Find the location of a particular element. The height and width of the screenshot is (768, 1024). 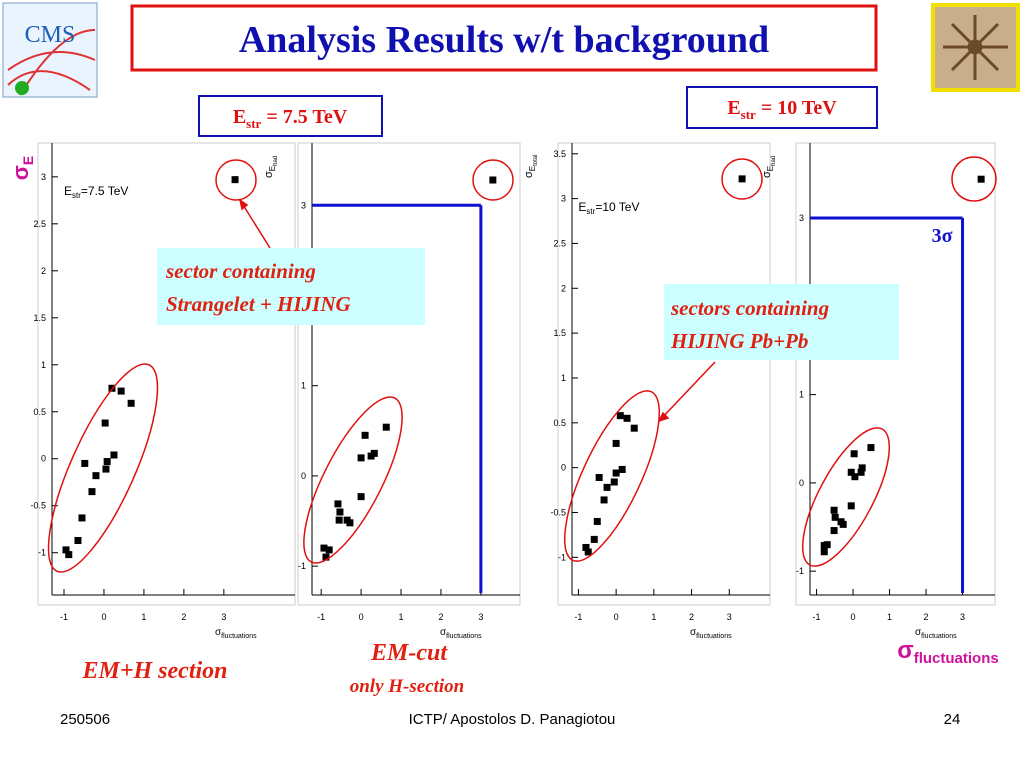

cms-logo: CMS is located at coordinates (50, 50).